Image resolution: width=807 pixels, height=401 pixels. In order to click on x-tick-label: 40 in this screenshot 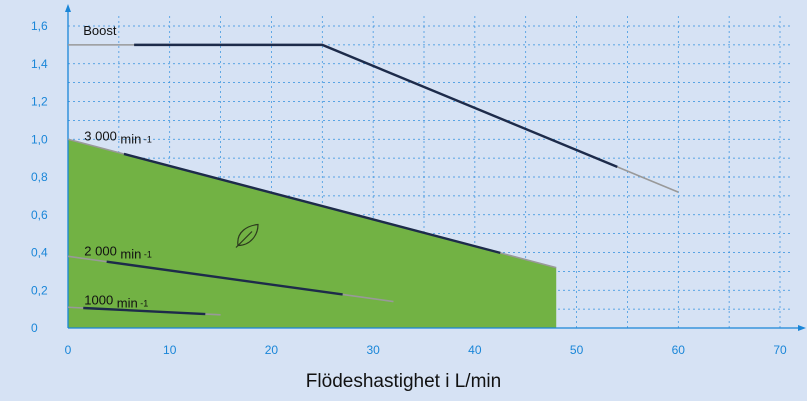, I will do `click(475, 350)`.